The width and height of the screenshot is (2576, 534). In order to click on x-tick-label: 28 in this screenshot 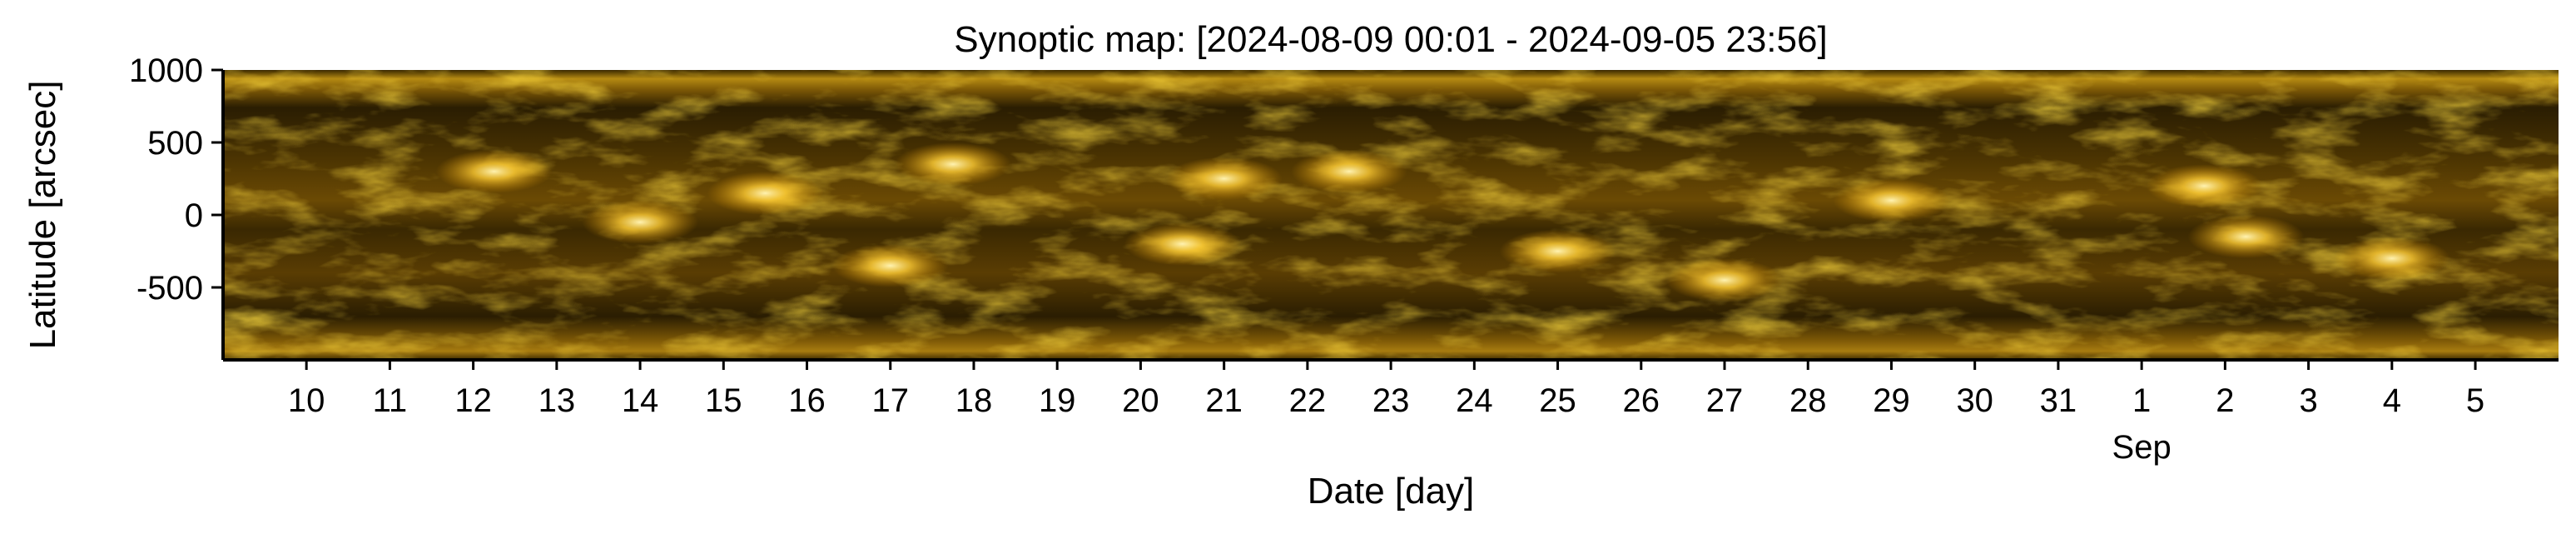, I will do `click(1808, 400)`.